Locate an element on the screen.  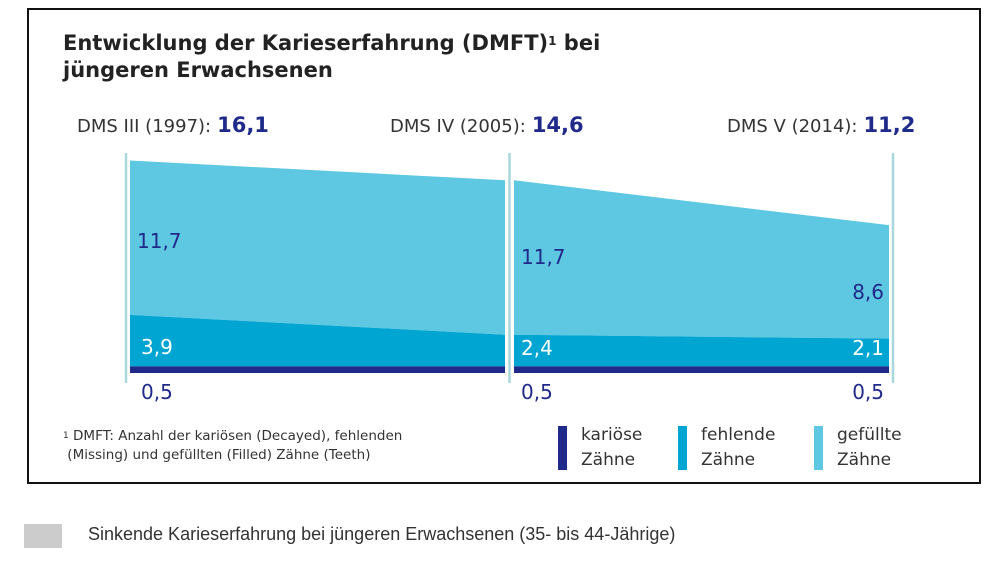
legend-label-line1: kariöse is located at coordinates (612, 435).